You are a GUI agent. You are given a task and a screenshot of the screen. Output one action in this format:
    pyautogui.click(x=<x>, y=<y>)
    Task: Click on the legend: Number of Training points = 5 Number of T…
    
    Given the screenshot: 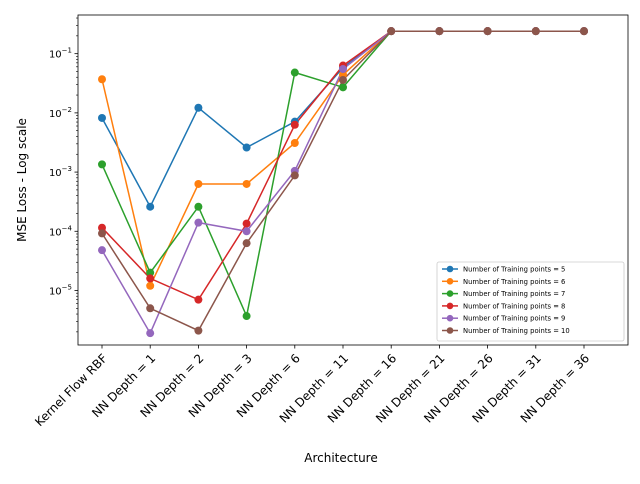 What is the action you would take?
    pyautogui.click(x=530, y=301)
    